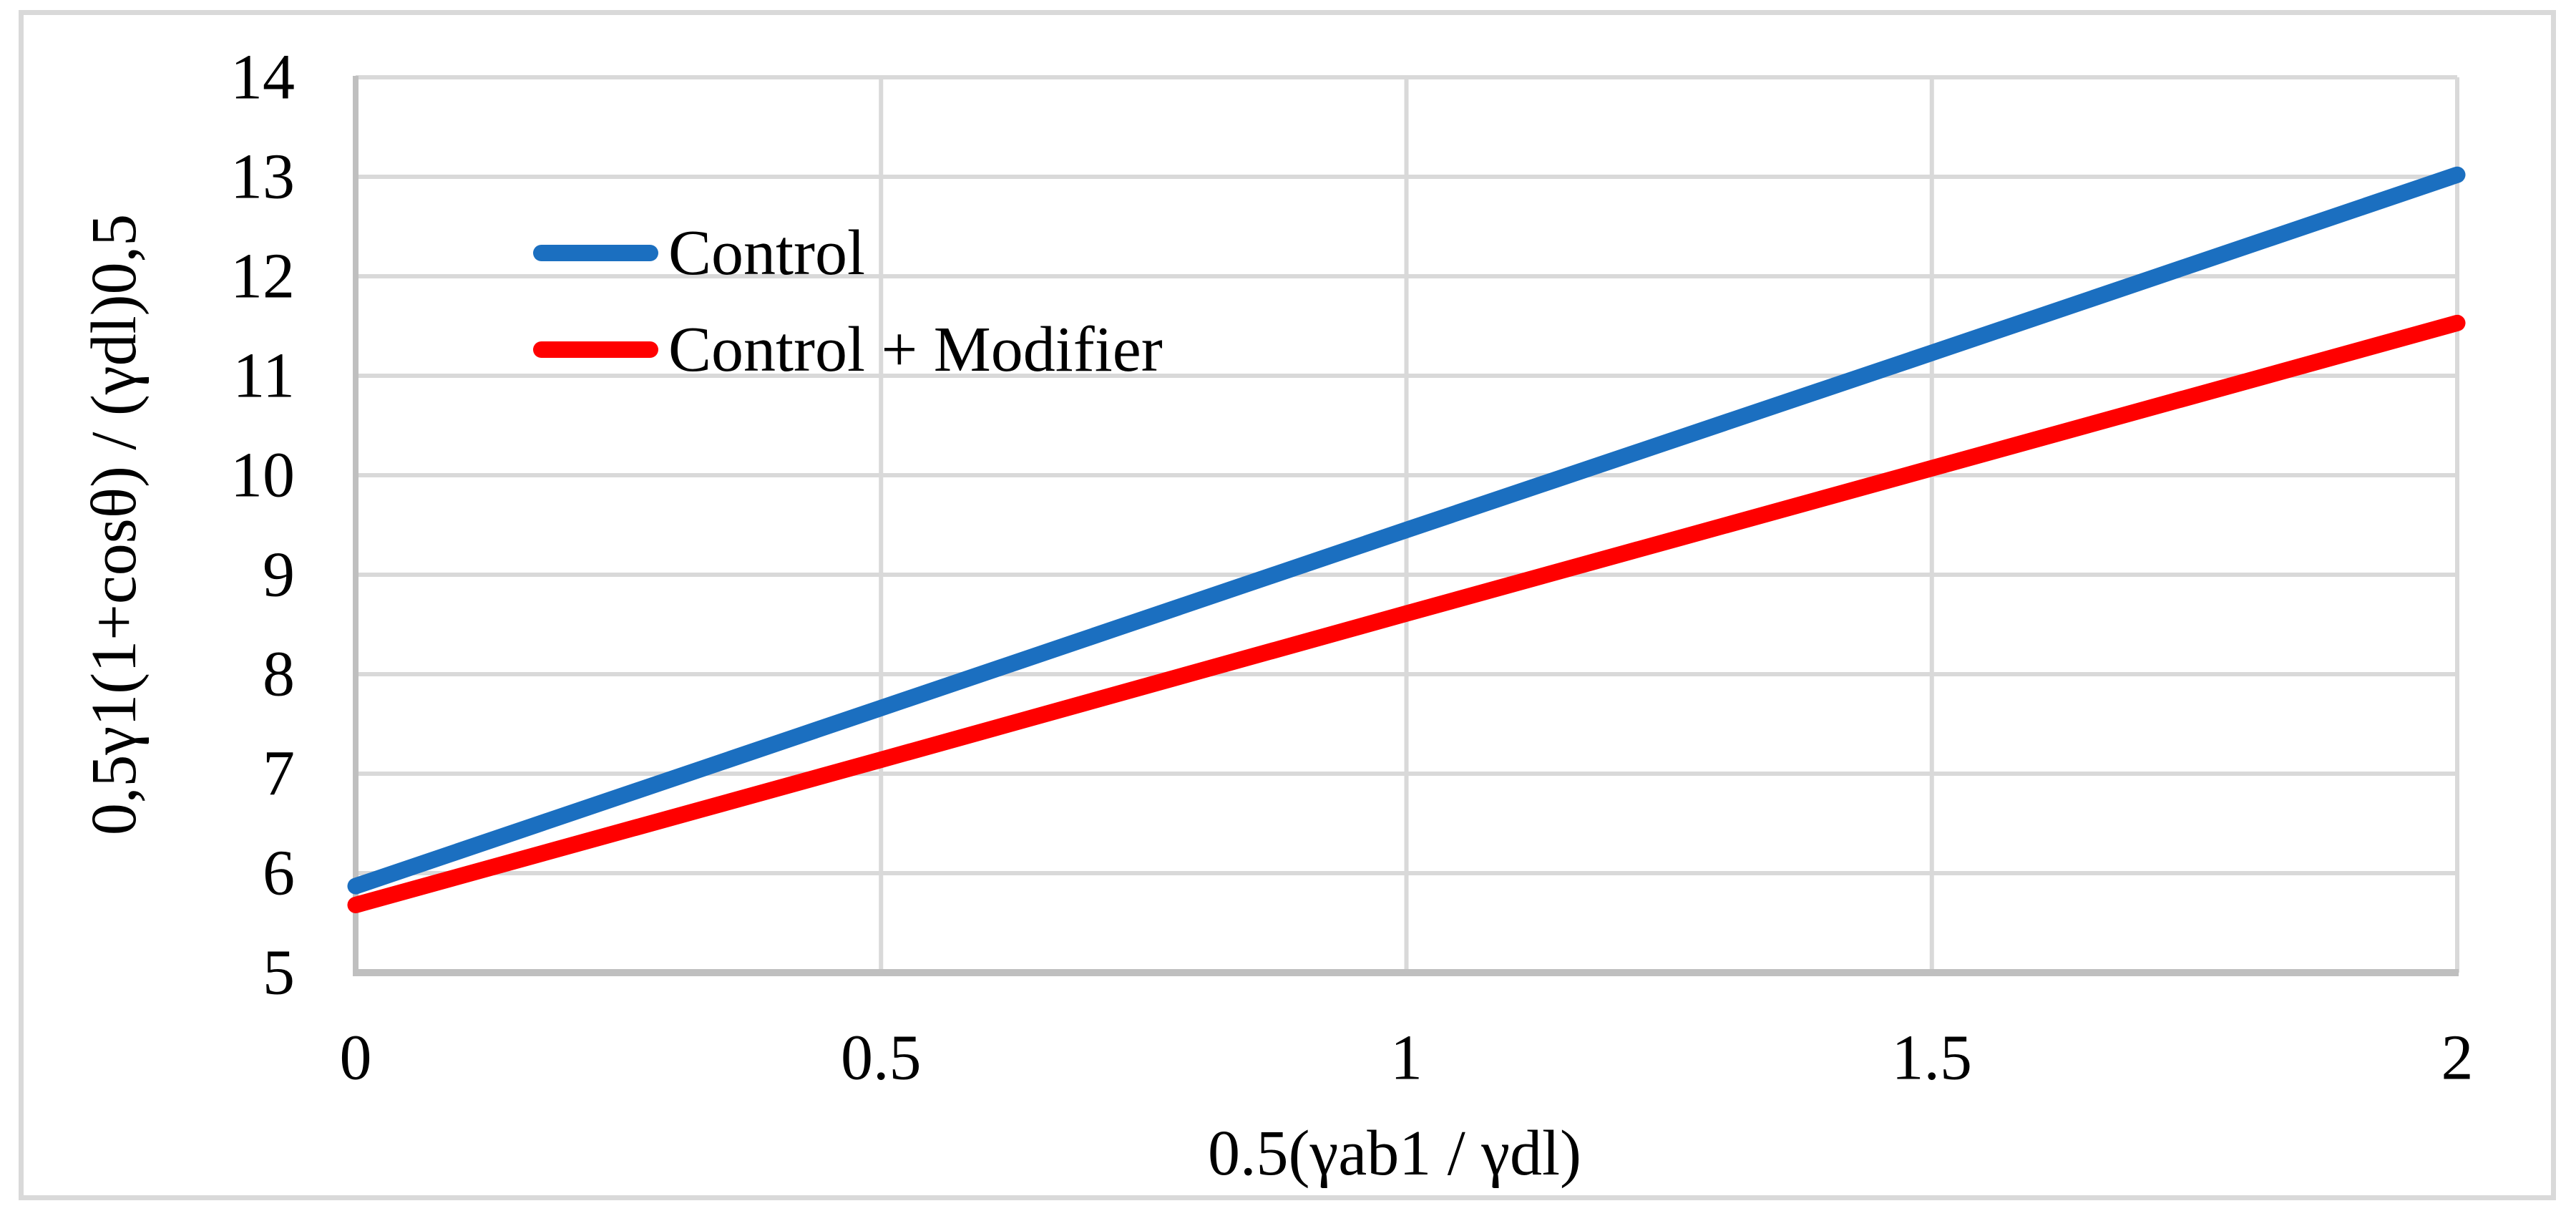 The image size is (2576, 1221). Describe the element at coordinates (595, 253) in the screenshot. I see `legend-line-swatch-control` at that location.